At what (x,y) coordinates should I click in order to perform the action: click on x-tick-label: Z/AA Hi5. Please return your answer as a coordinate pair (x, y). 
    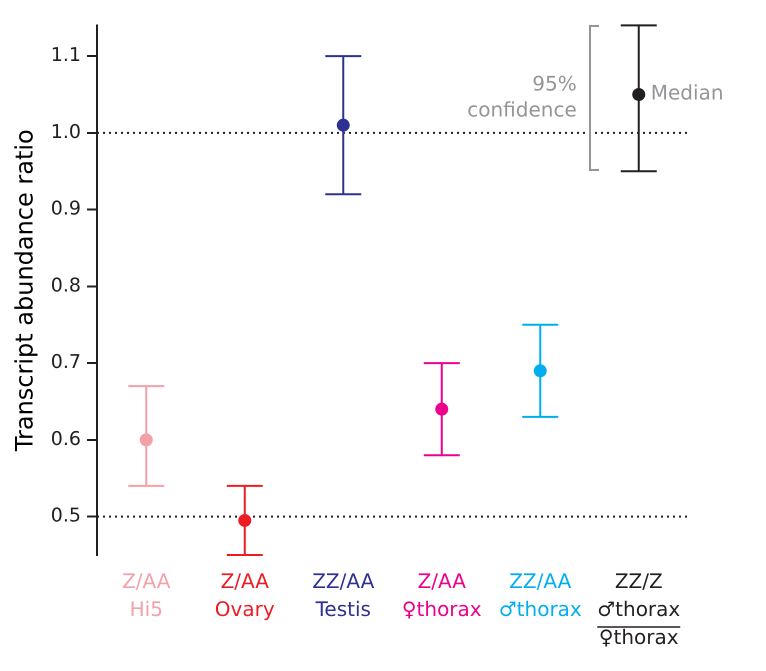
    Looking at the image, I should click on (146, 595).